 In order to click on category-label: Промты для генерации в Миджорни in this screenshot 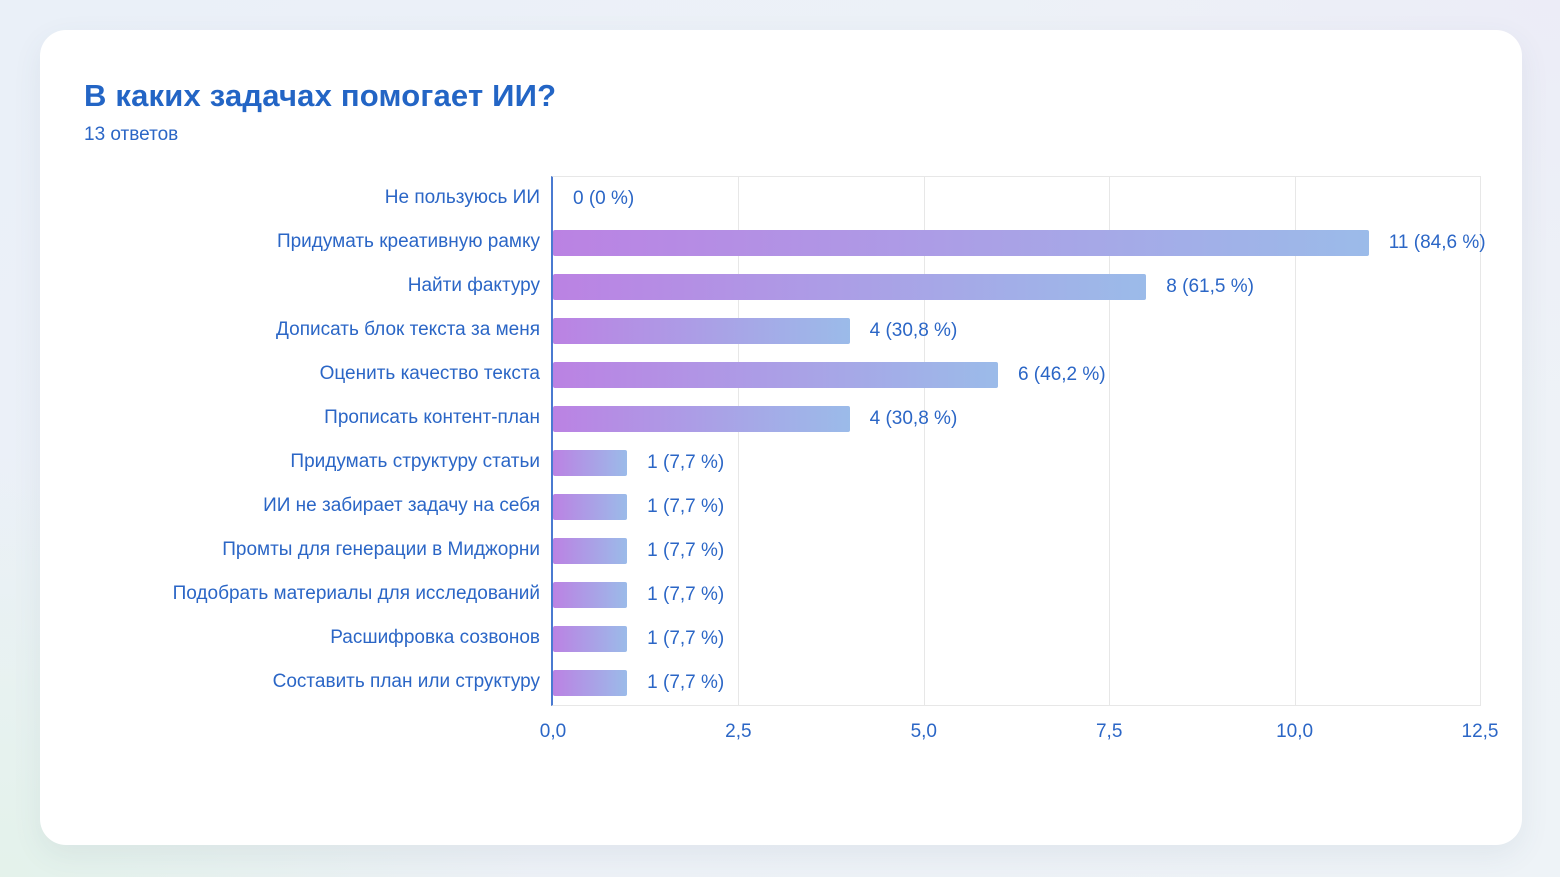, I will do `click(381, 549)`.